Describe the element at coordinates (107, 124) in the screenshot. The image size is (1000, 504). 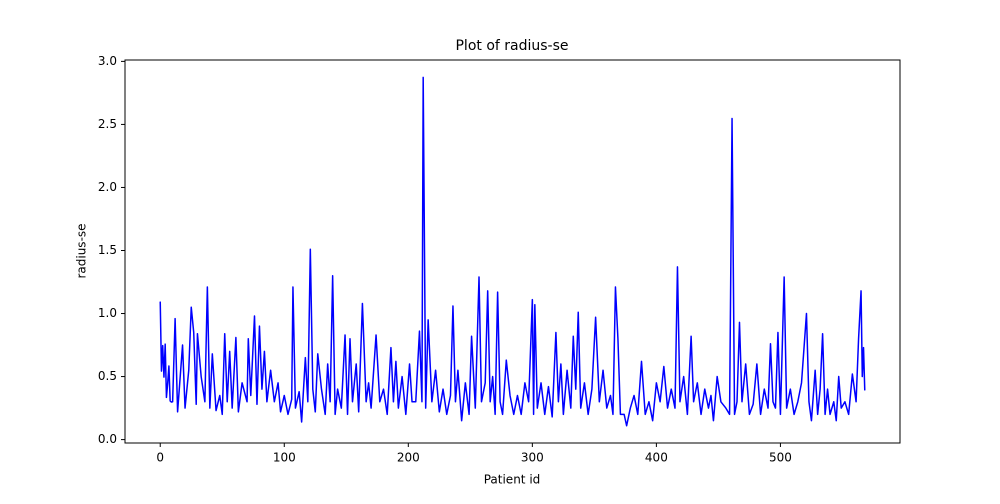
I see `y-tick-label: 2.5` at that location.